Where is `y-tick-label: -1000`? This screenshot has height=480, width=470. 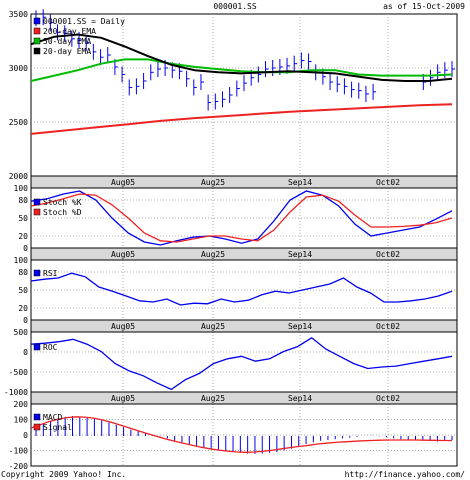
y-tick-label: -1000 is located at coordinates (16, 392).